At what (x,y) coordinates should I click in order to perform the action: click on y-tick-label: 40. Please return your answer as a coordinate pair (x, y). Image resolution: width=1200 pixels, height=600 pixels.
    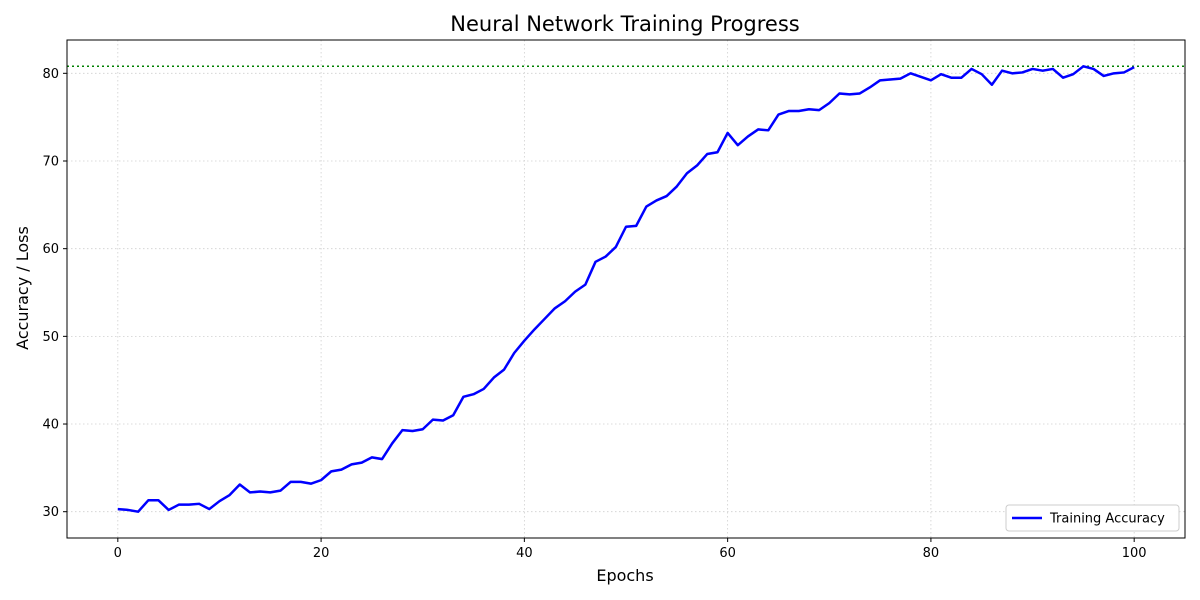
    Looking at the image, I should click on (50, 425).